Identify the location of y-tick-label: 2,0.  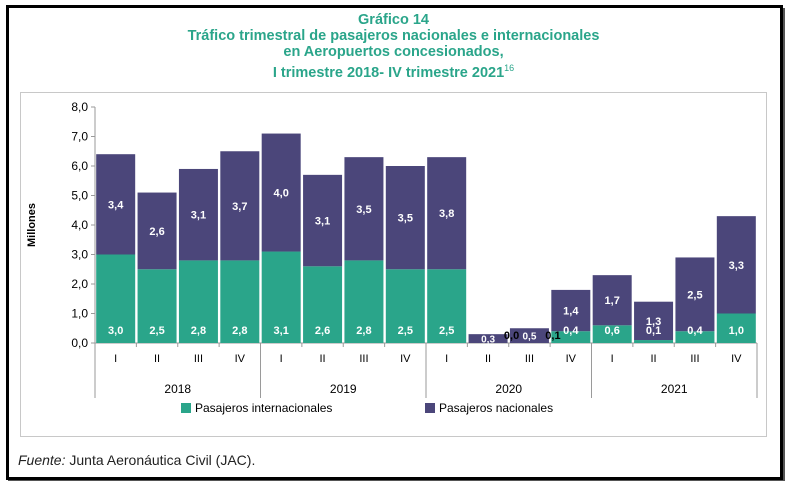
(79, 284).